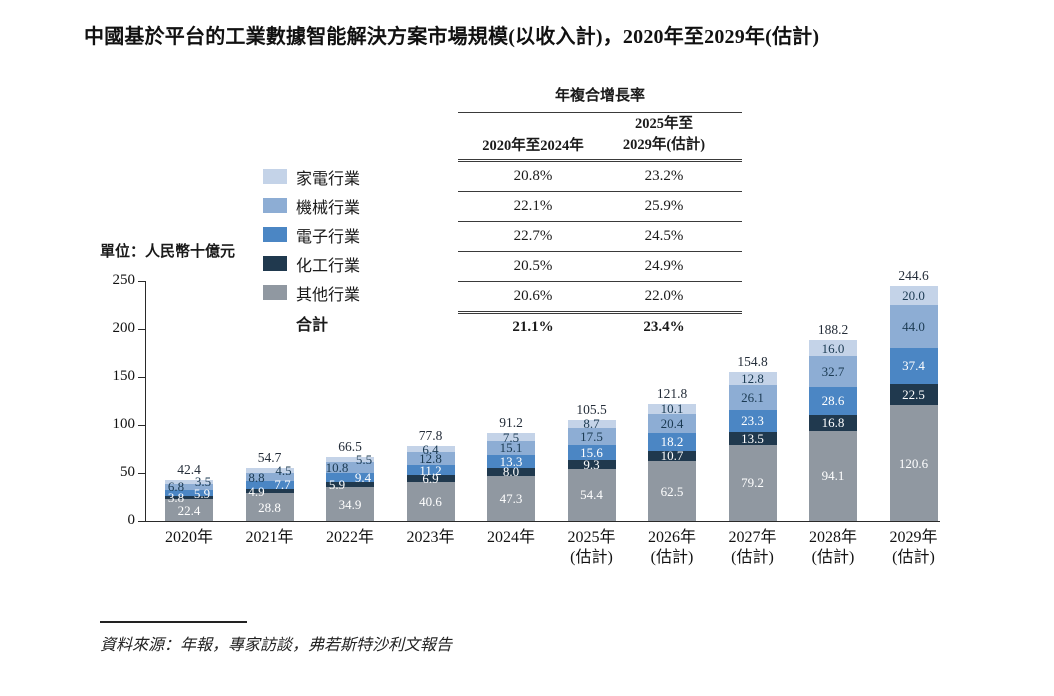  I want to click on cagr-table-title: 年複合增長率, so click(600, 98).